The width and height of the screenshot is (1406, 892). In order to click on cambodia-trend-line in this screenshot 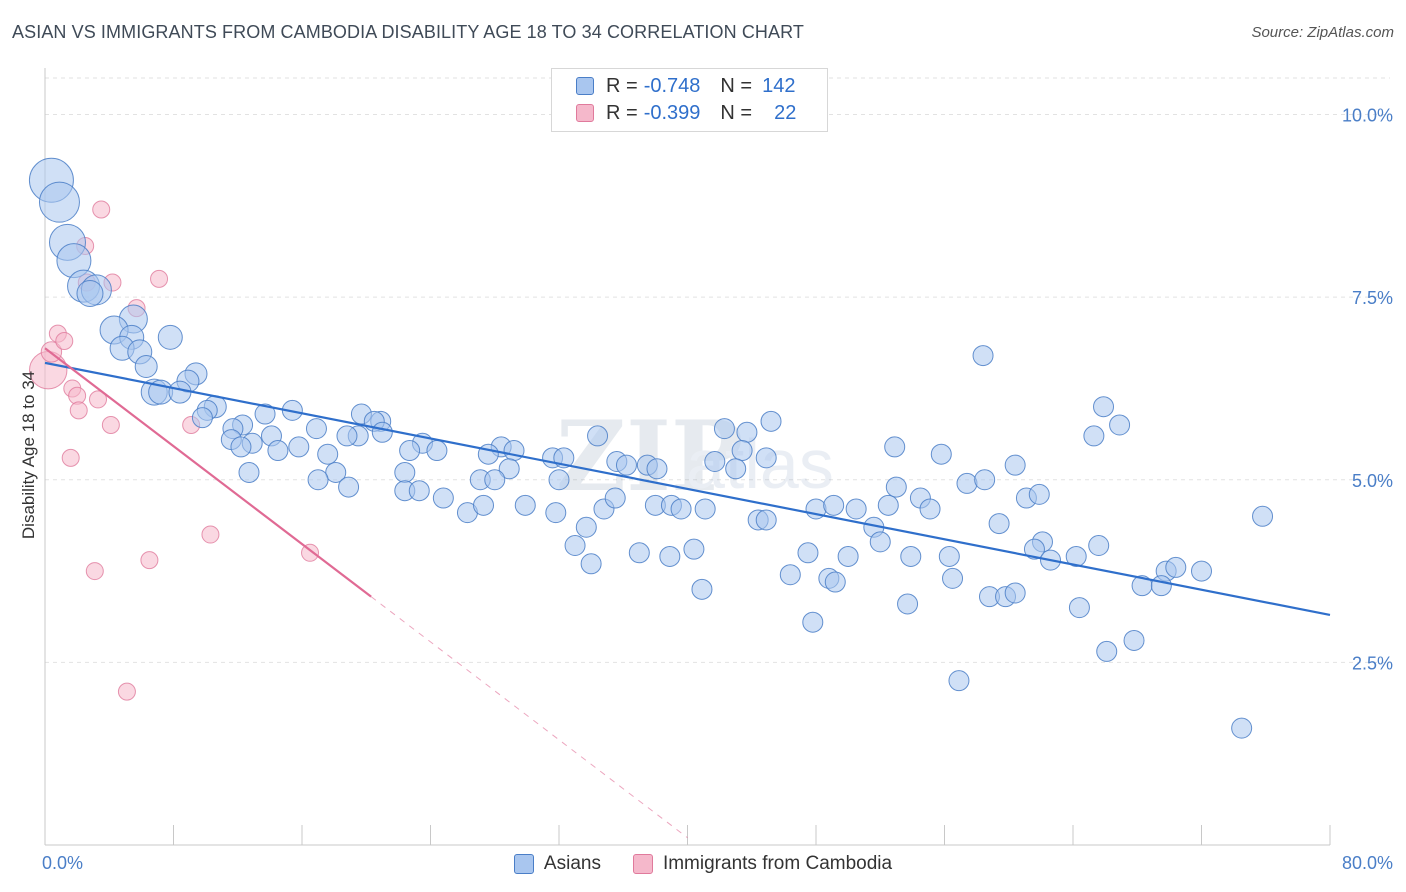, I will do `click(208, 472)`.